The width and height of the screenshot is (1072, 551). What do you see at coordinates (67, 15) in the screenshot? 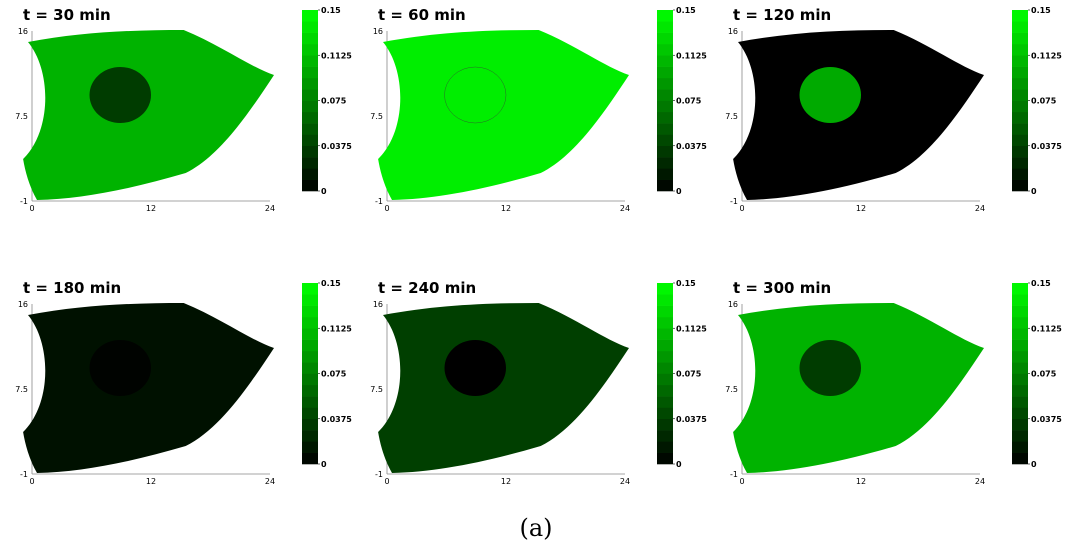
I see `panel-title: t = 30 min` at bounding box center [67, 15].